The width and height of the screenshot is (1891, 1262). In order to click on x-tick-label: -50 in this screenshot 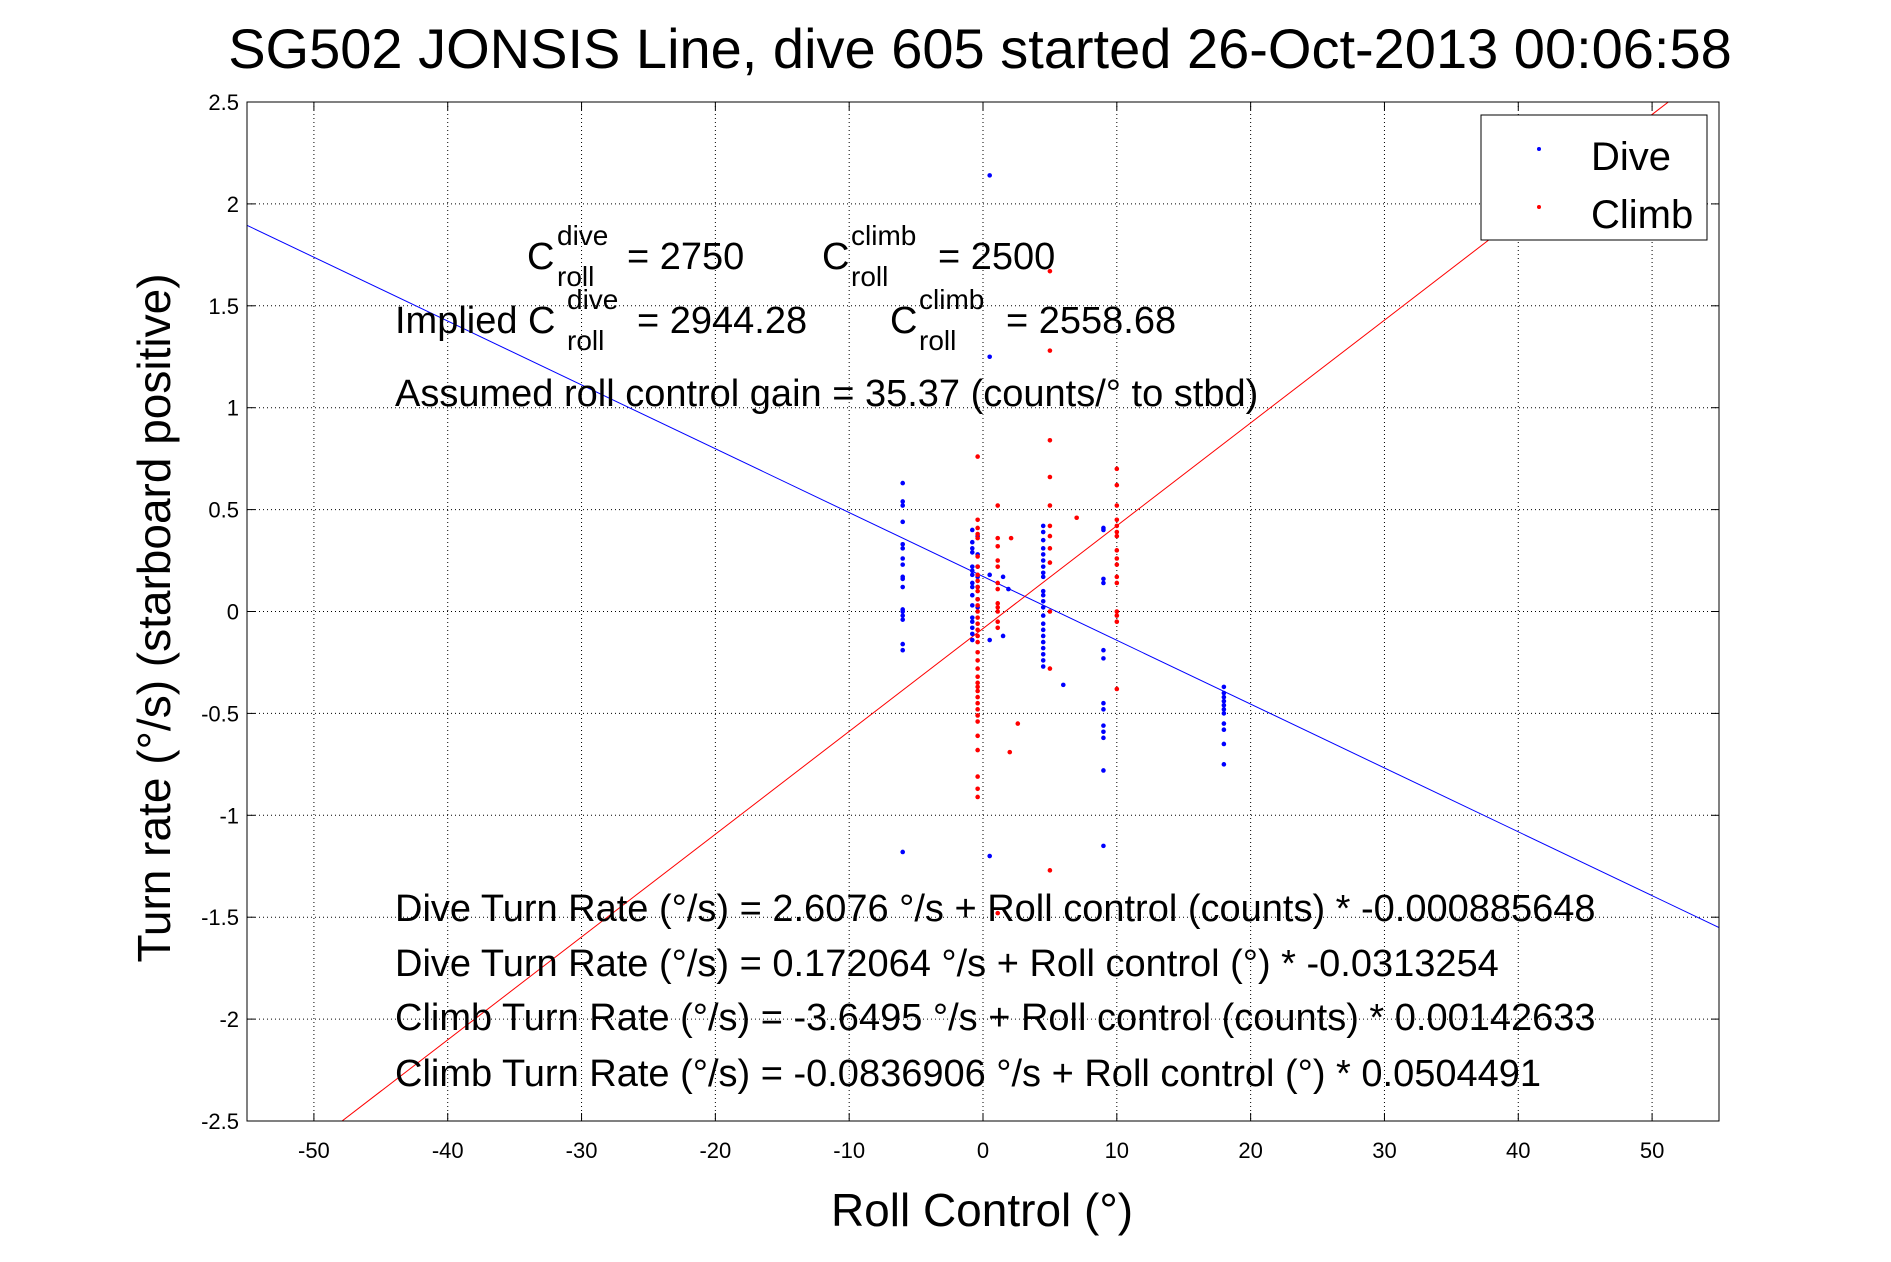, I will do `click(314, 1150)`.